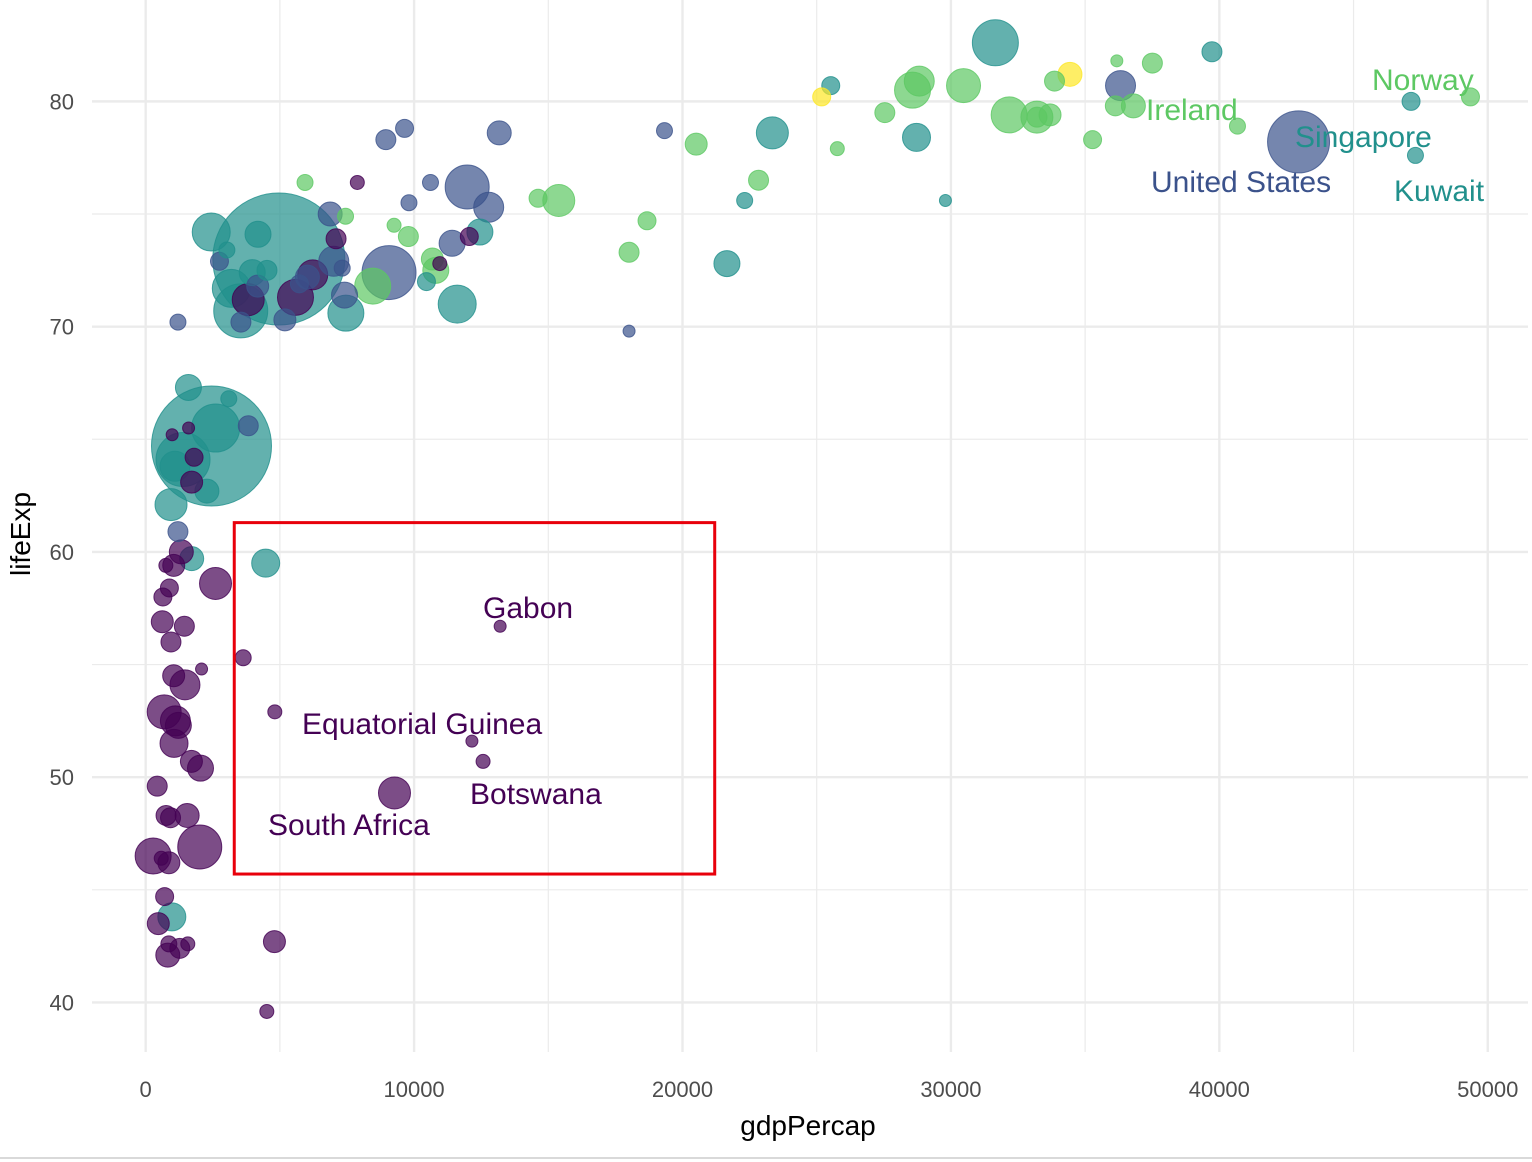 Image resolution: width=1532 pixels, height=1162 pixels. I want to click on y-tick-label: 60, so click(62, 552).